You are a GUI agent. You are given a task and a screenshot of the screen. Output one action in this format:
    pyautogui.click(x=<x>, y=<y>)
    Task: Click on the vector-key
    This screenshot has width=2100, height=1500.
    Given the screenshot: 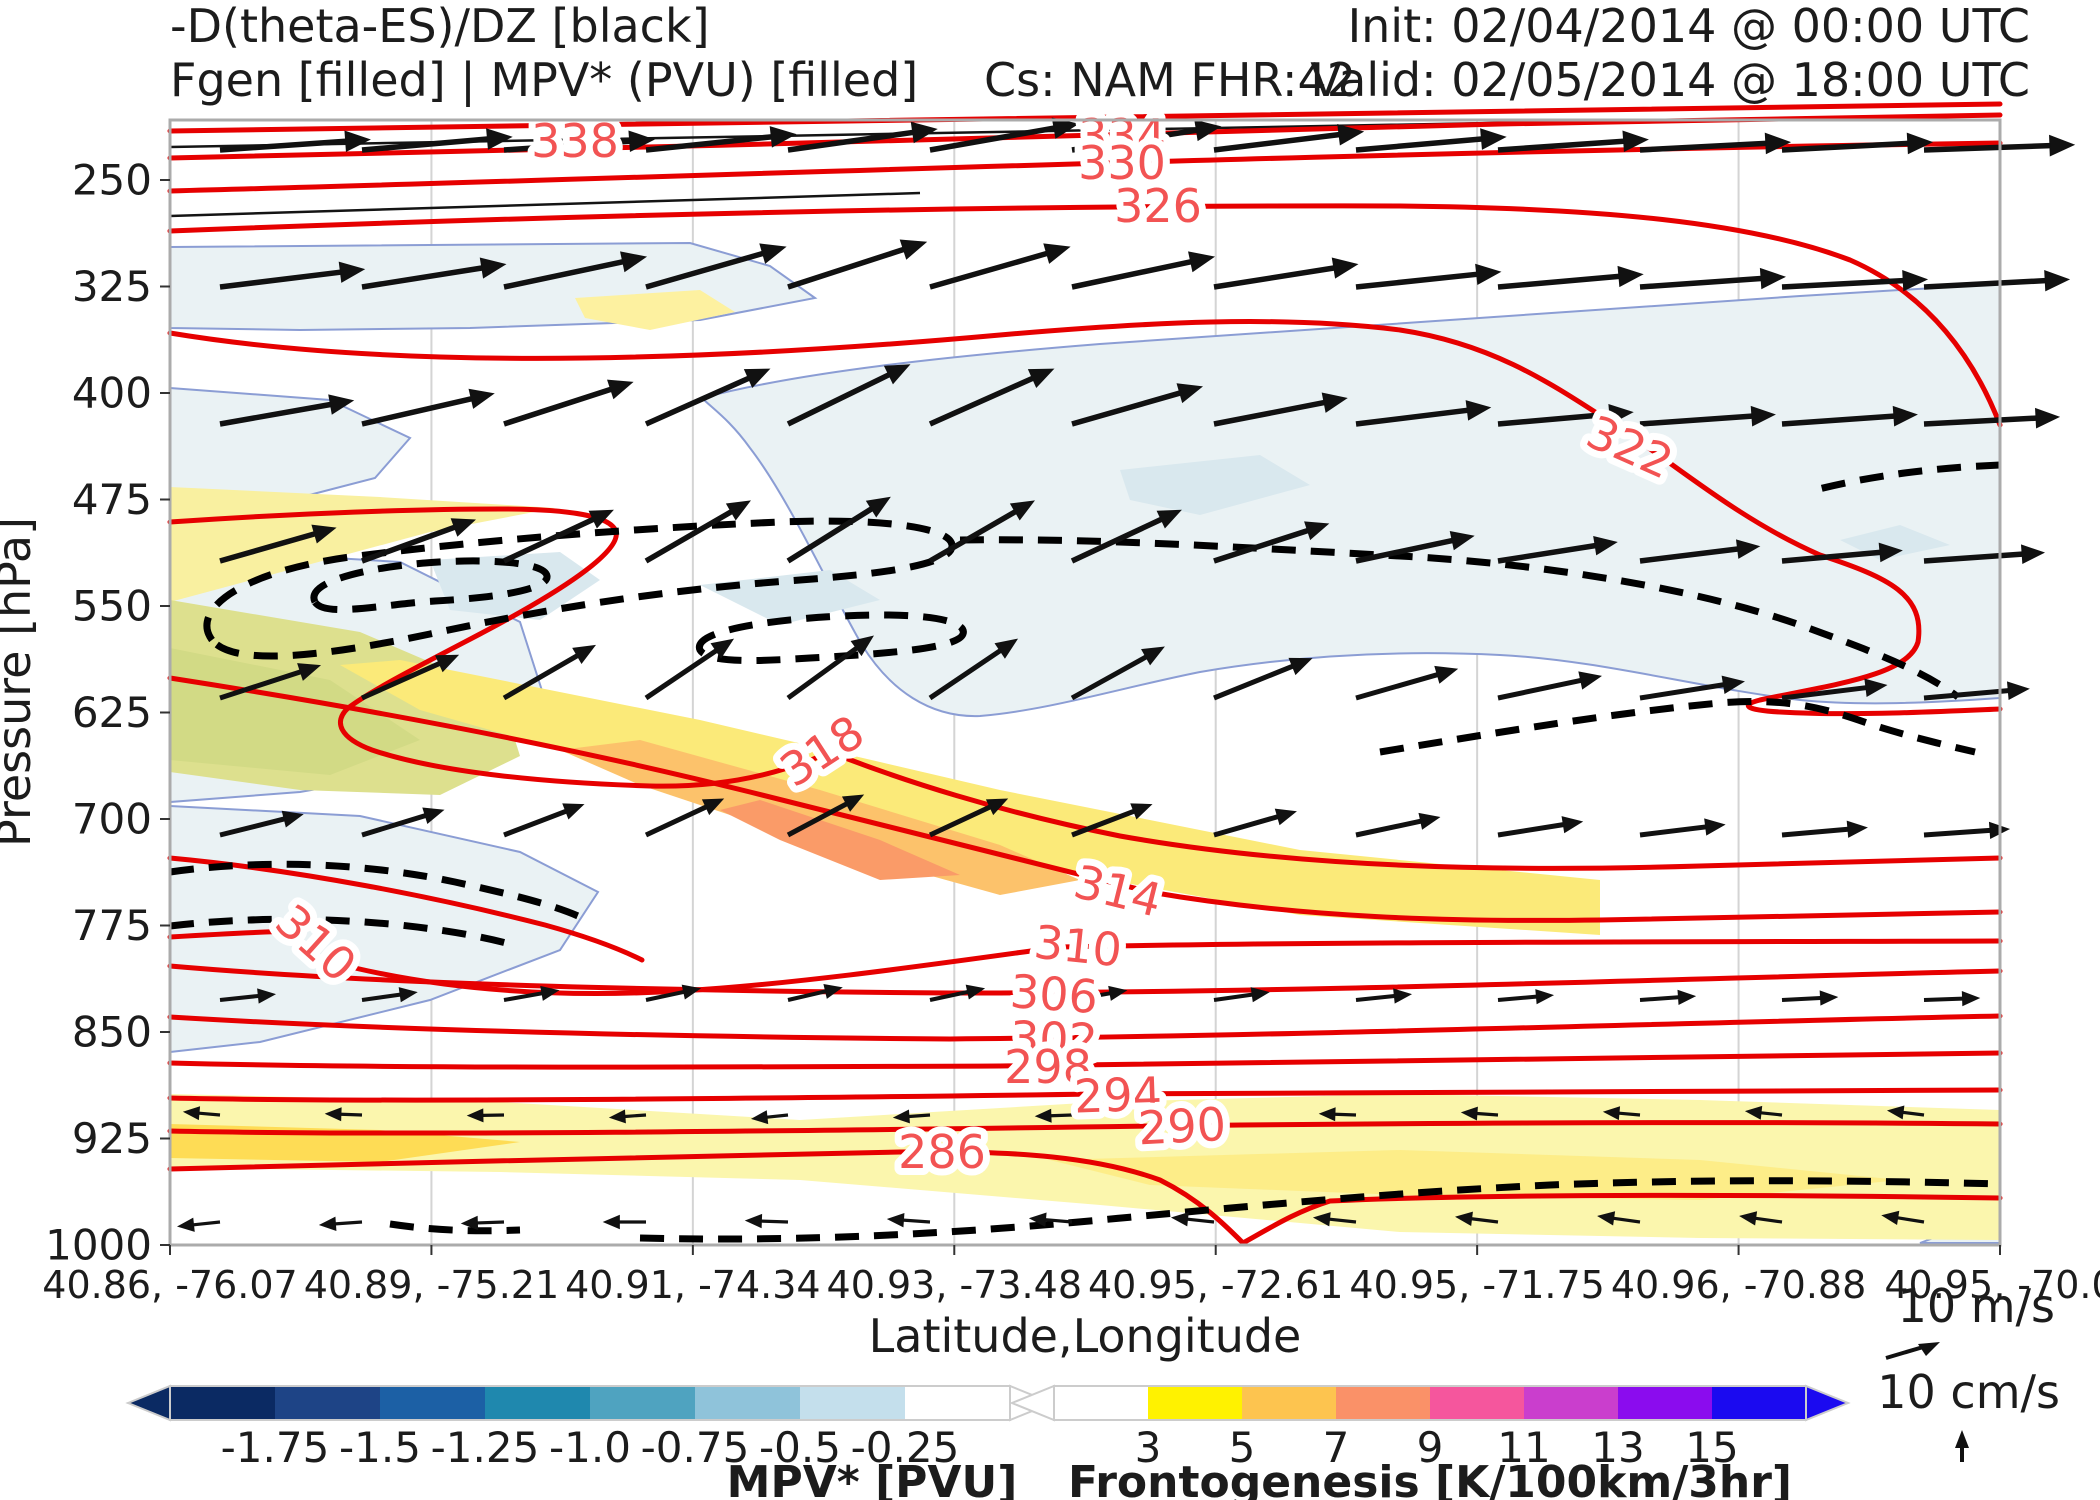 What is the action you would take?
    pyautogui.click(x=1927, y=1402)
    